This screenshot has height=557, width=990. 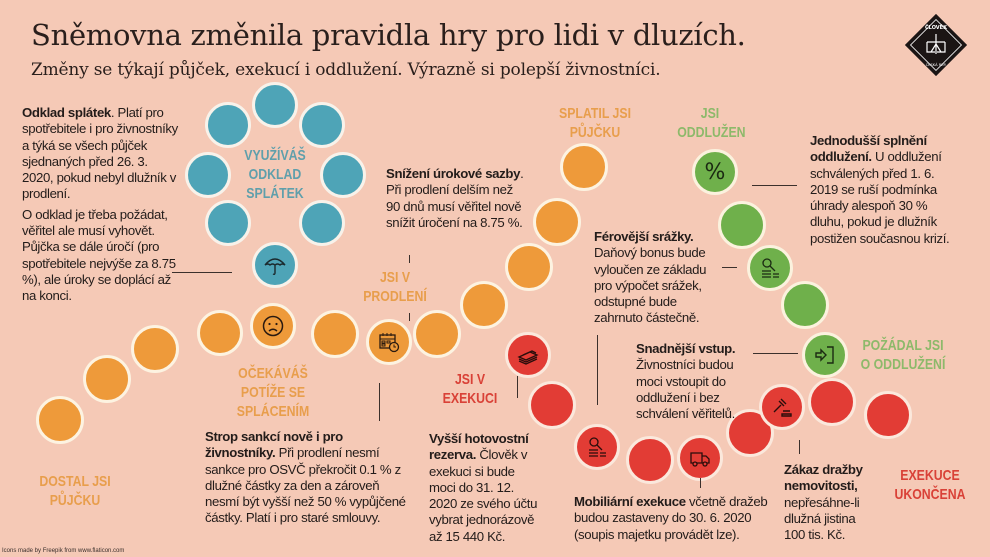 I want to click on stage-label-in-default: JSI V PRODLENÍ, so click(x=395, y=287).